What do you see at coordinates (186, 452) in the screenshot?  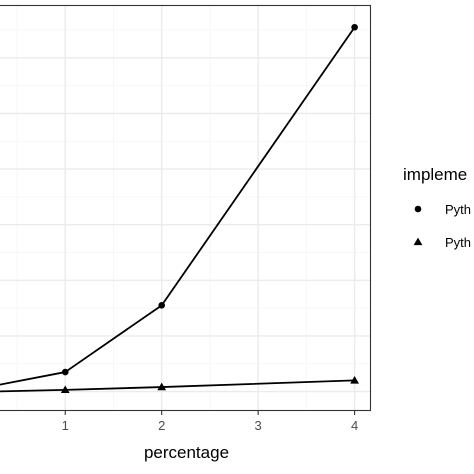 I see `x-axis-title: percentage` at bounding box center [186, 452].